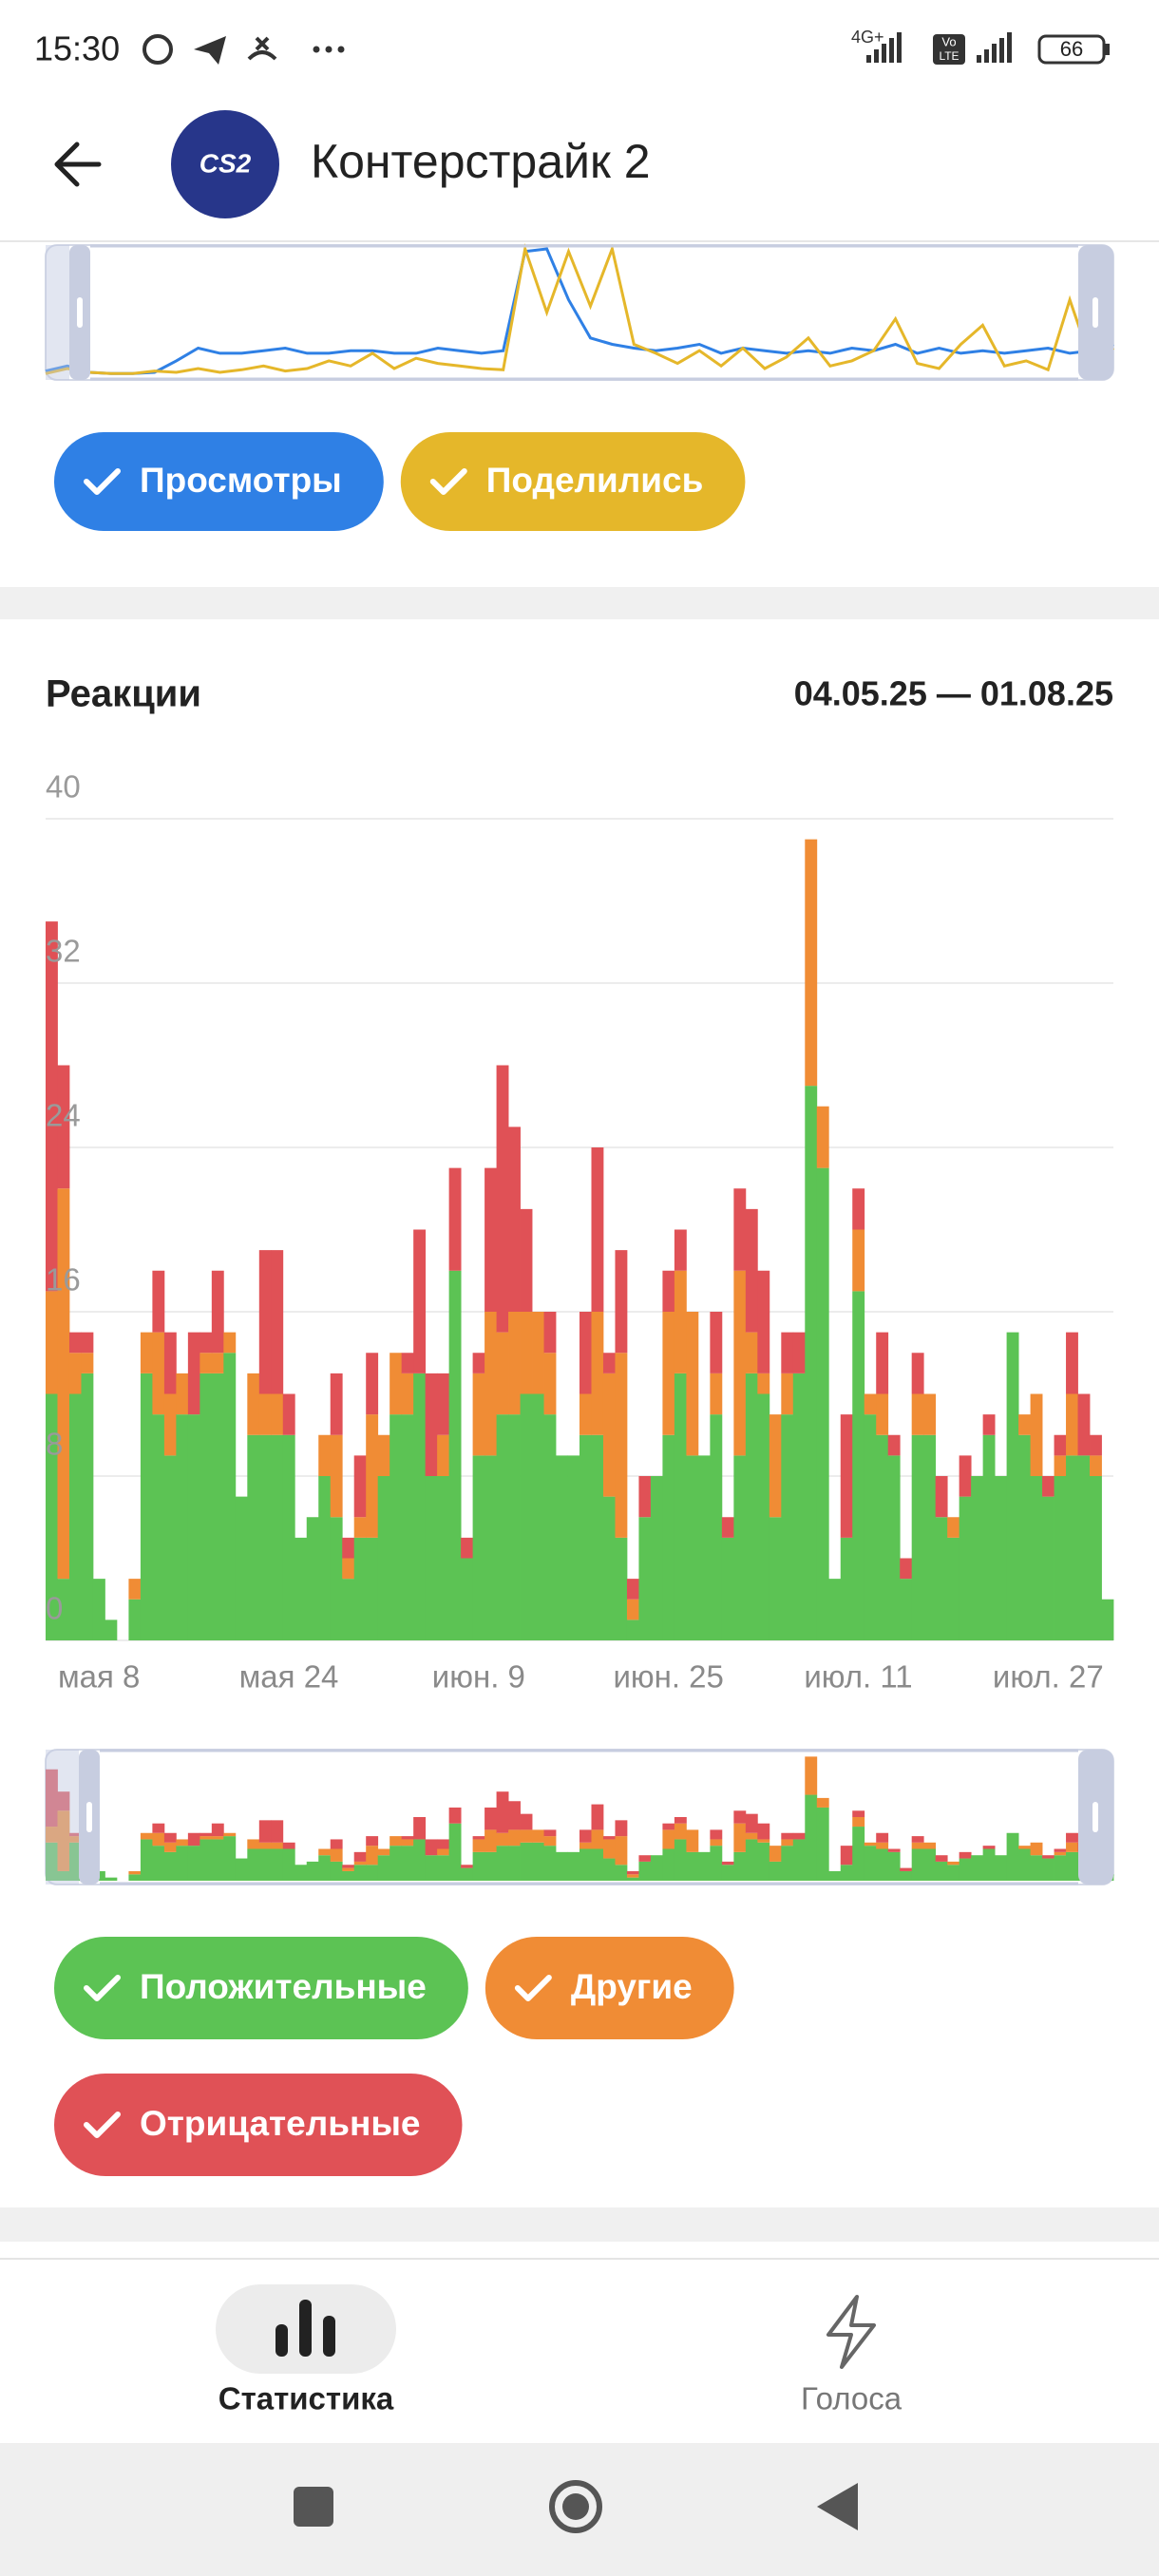  I want to click on chip-label: Другие, so click(632, 1986).